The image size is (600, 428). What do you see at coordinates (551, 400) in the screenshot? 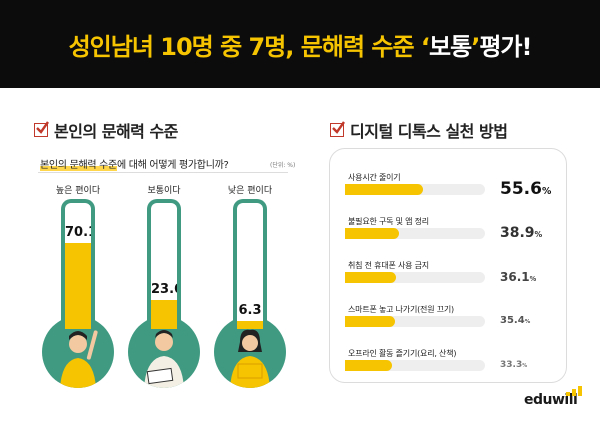
I see `brand-logo: eduwill` at bounding box center [551, 400].